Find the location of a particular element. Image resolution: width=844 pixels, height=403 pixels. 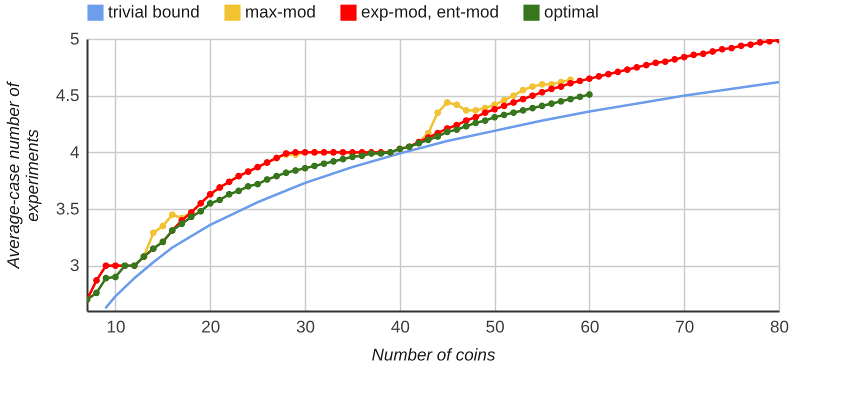

x-tick-label: 10 is located at coordinates (116, 327).